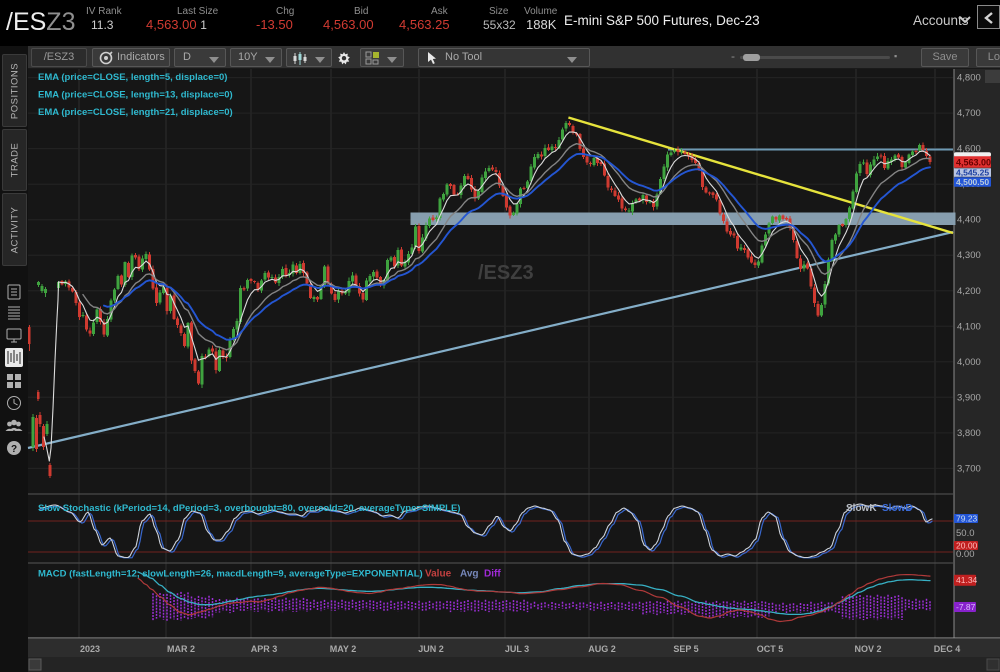  Describe the element at coordinates (969, 220) in the screenshot. I see `svg-text: 4,400` at that location.